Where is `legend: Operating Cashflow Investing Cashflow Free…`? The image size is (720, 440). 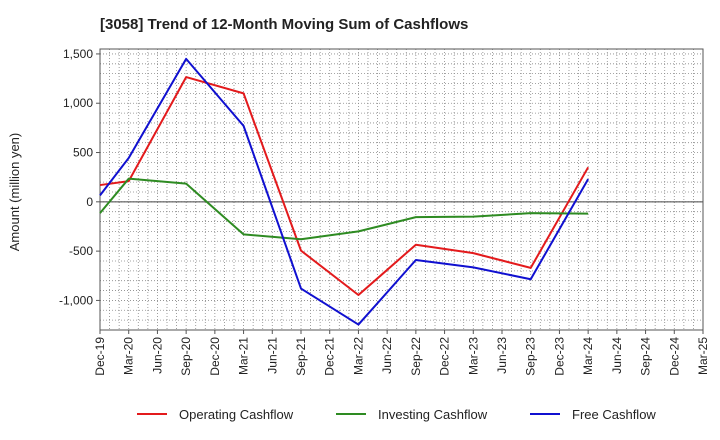 legend: Operating Cashflow Investing Cashflow Free… is located at coordinates (396, 414).